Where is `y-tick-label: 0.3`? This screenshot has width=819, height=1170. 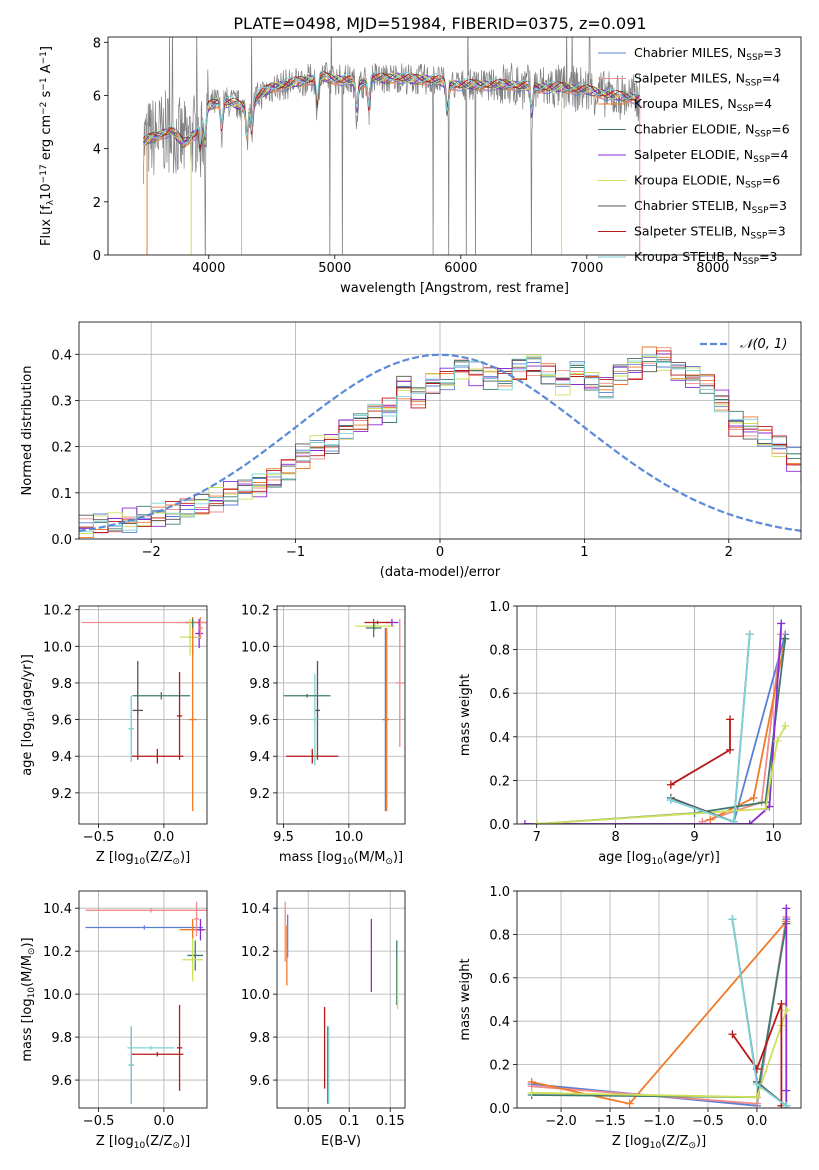
y-tick-label: 0.3 is located at coordinates (61, 401).